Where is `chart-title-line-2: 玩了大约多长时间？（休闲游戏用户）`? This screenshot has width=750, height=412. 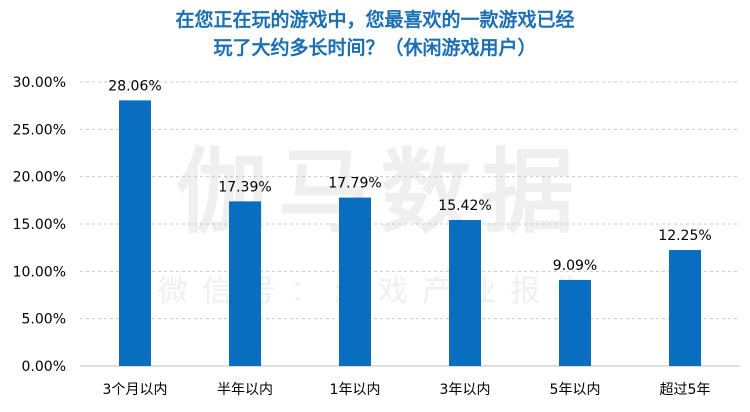 chart-title-line-2: 玩了大约多长时间？（休闲游戏用户） is located at coordinates (375, 48).